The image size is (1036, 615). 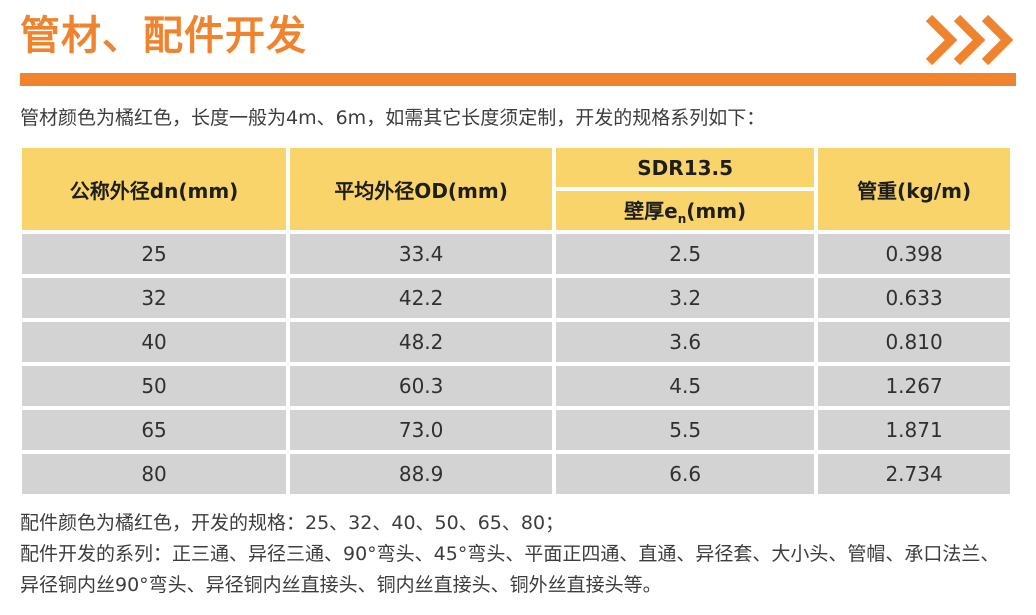 I want to click on col-header-wall-thickness: 壁厚en(mm), so click(x=685, y=210).